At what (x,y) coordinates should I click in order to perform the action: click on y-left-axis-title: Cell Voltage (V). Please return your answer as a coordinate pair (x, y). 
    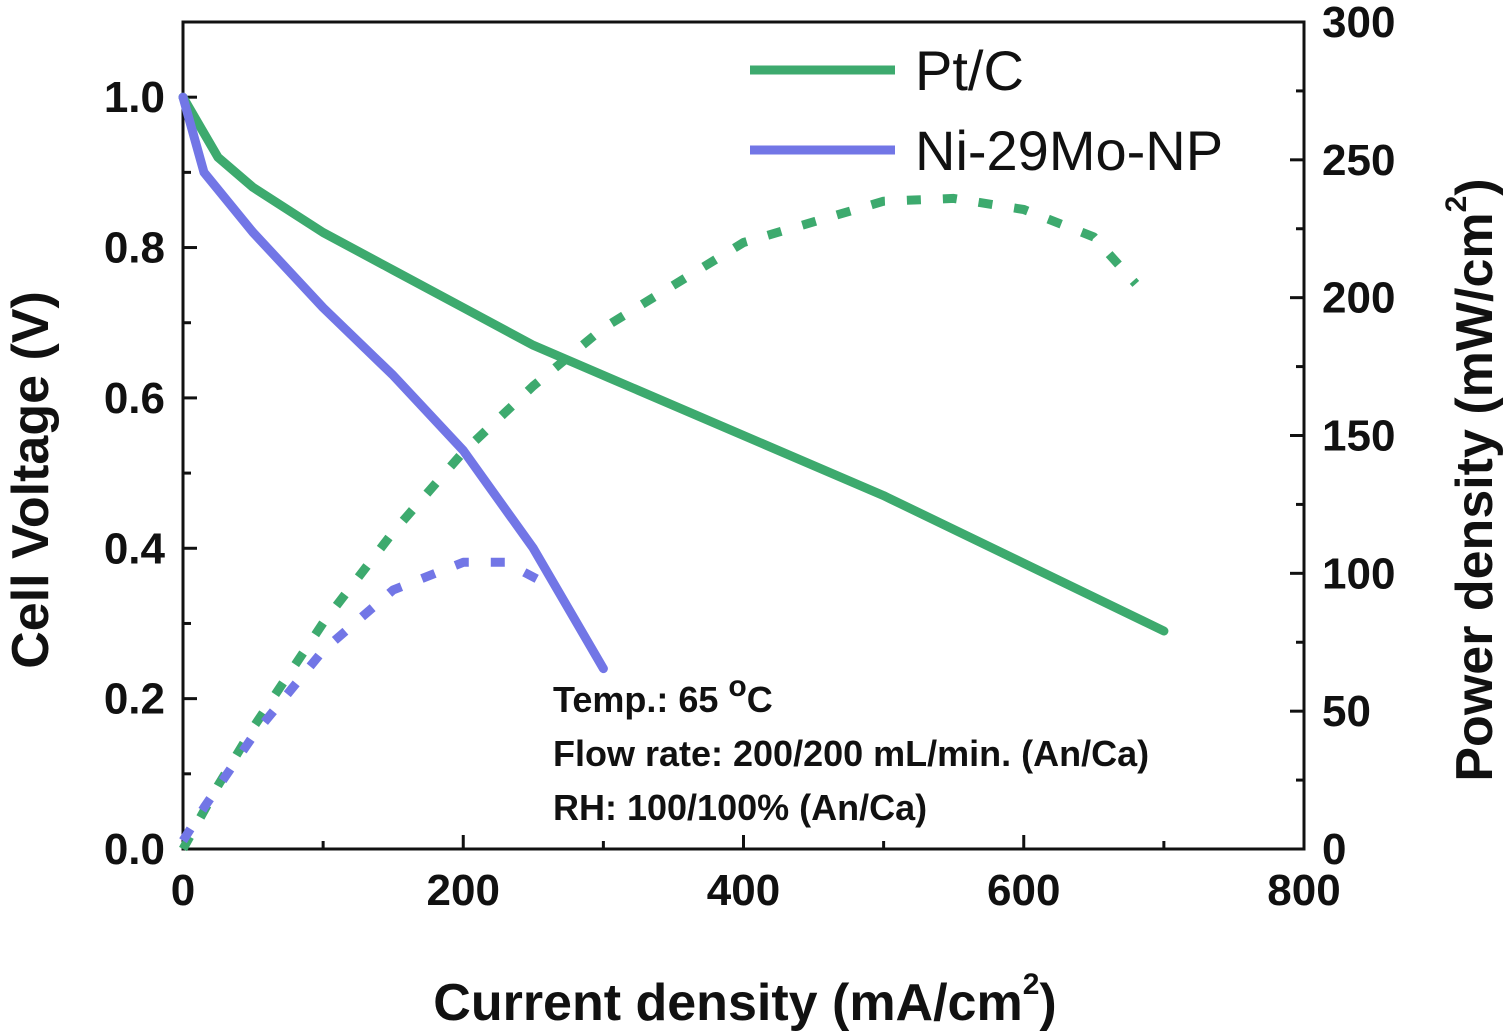
    Looking at the image, I should click on (31, 480).